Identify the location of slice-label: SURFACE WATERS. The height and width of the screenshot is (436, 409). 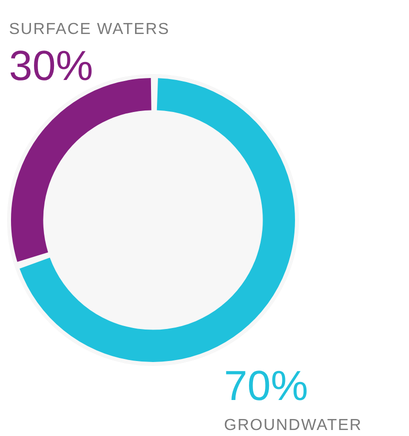
(89, 29).